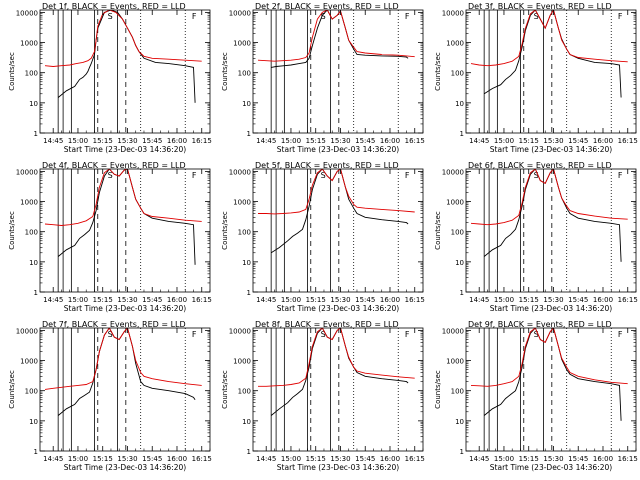 This screenshot has width=640, height=480. What do you see at coordinates (114, 165) in the screenshot?
I see `panel-title: Det 4f, BLACK = Events, RED = LLD` at bounding box center [114, 165].